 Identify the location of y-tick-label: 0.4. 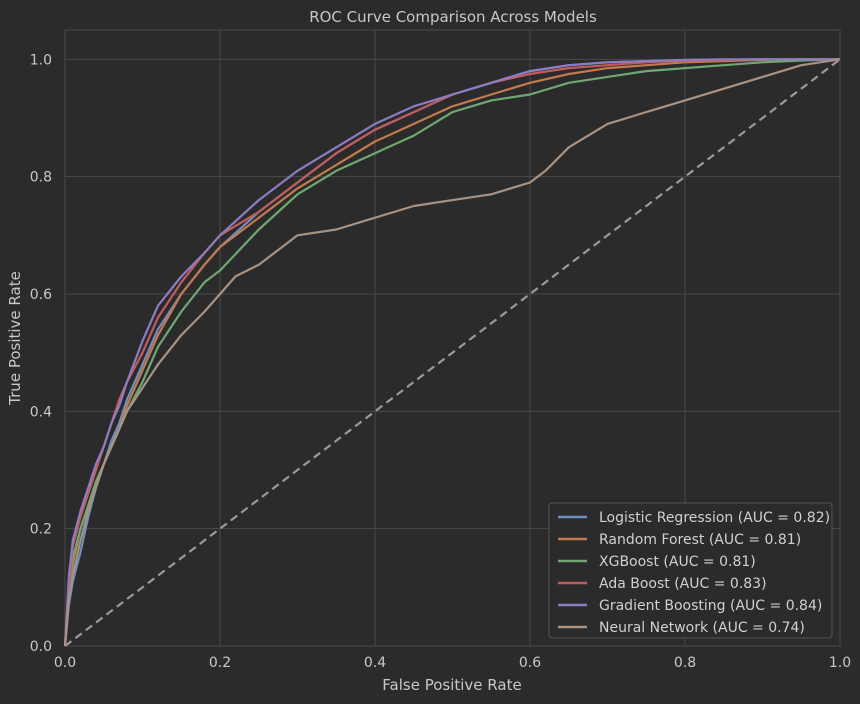
(41, 412).